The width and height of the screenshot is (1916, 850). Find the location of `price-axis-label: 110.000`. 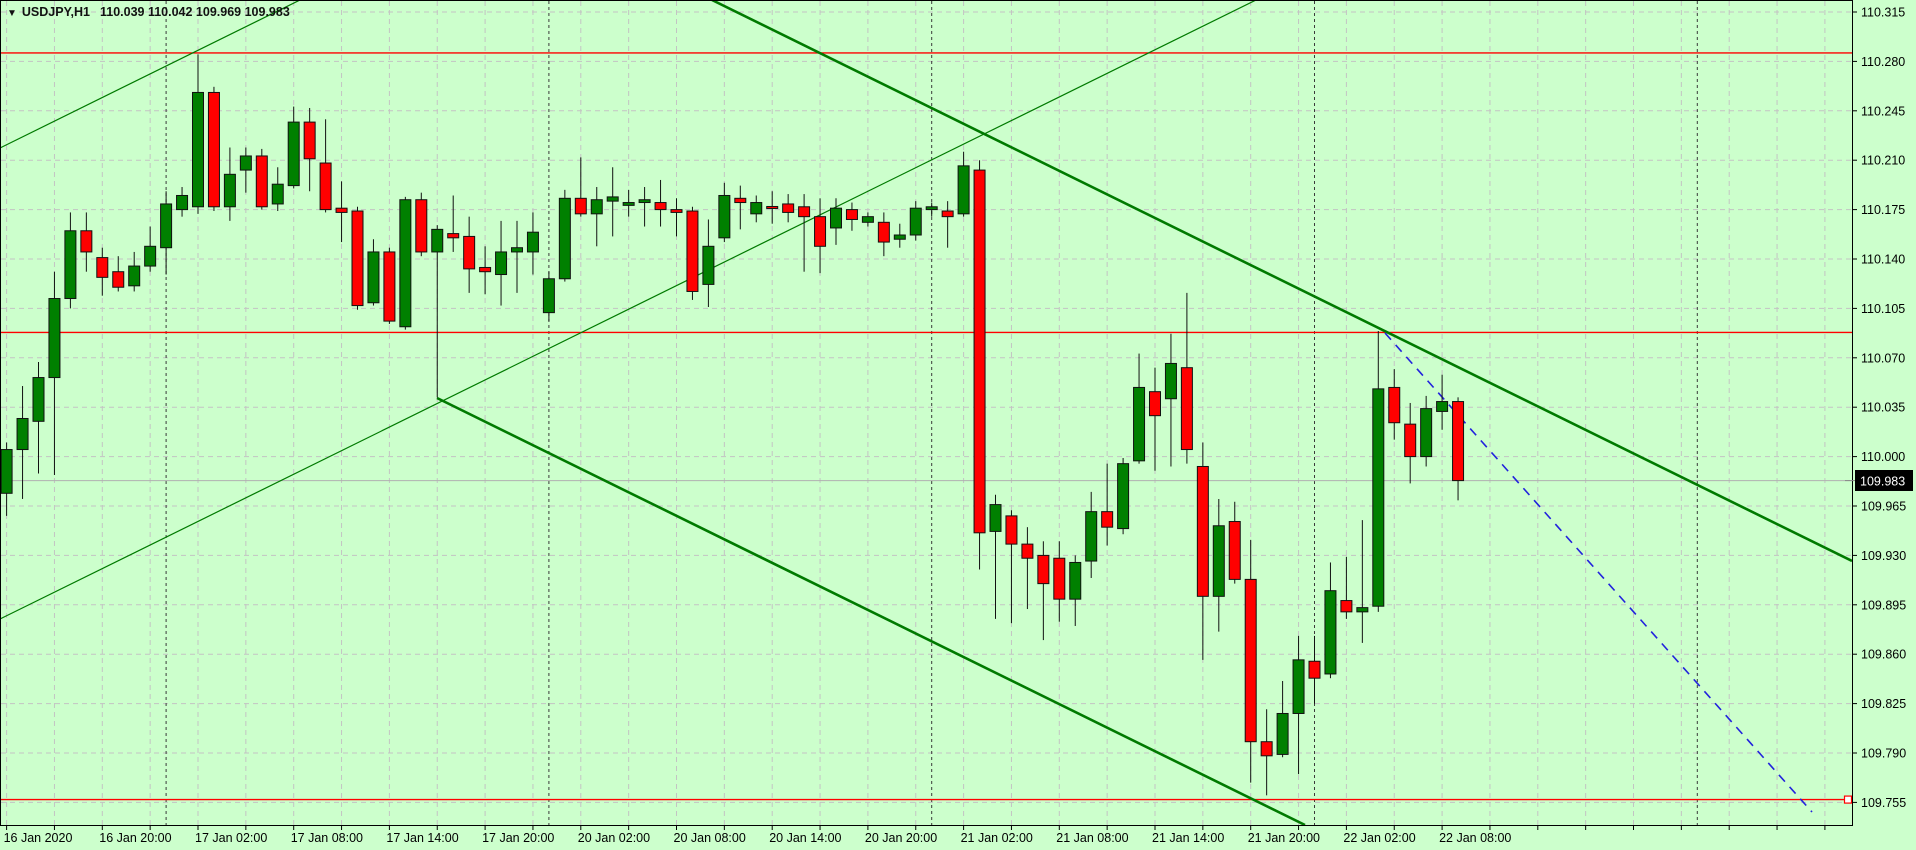

price-axis-label: 110.000 is located at coordinates (1883, 457).